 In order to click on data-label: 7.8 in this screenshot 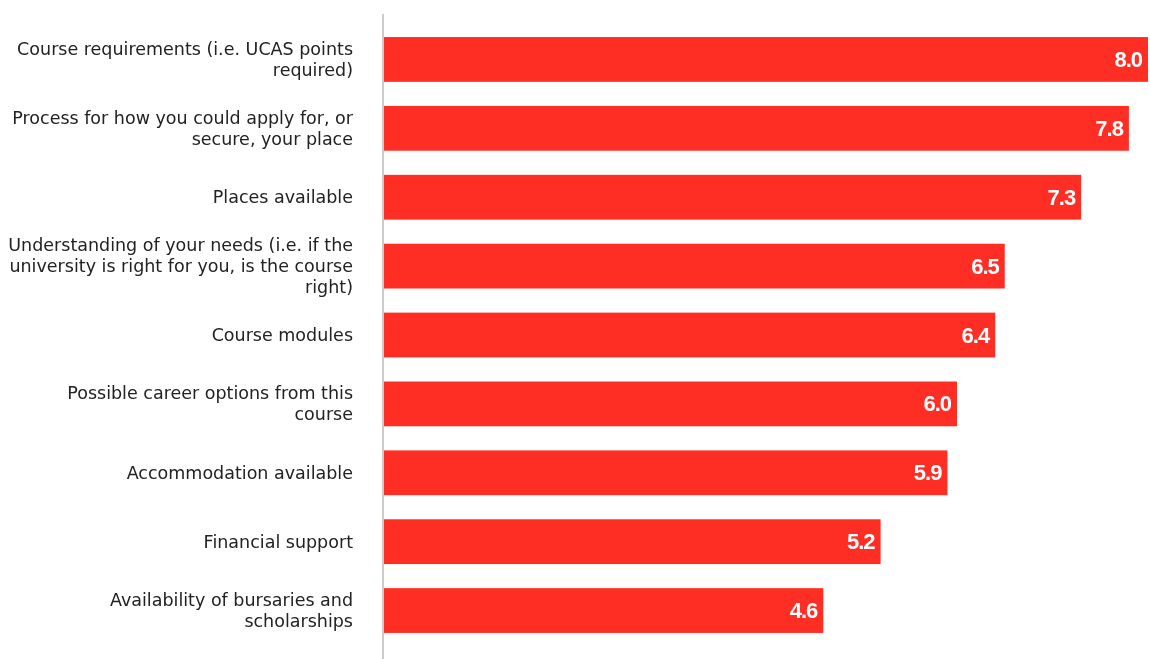, I will do `click(1109, 128)`.